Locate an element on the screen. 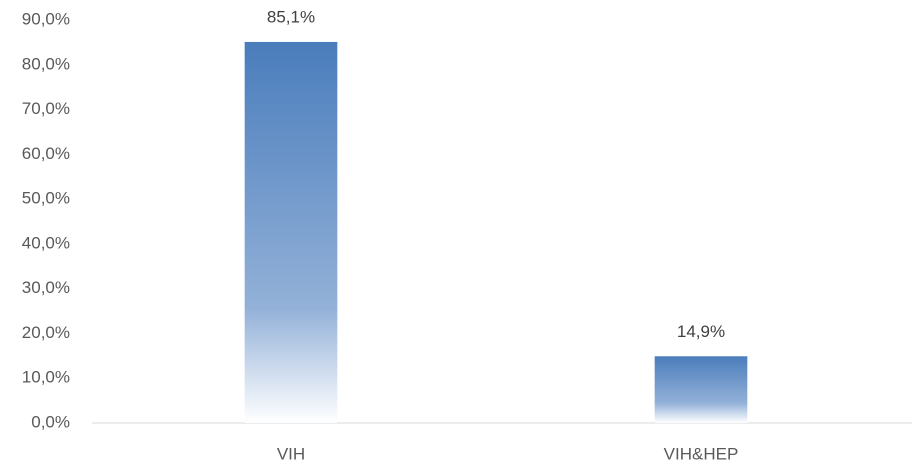 This screenshot has width=912, height=464. y-tick-label: 80,0% is located at coordinates (46, 63).